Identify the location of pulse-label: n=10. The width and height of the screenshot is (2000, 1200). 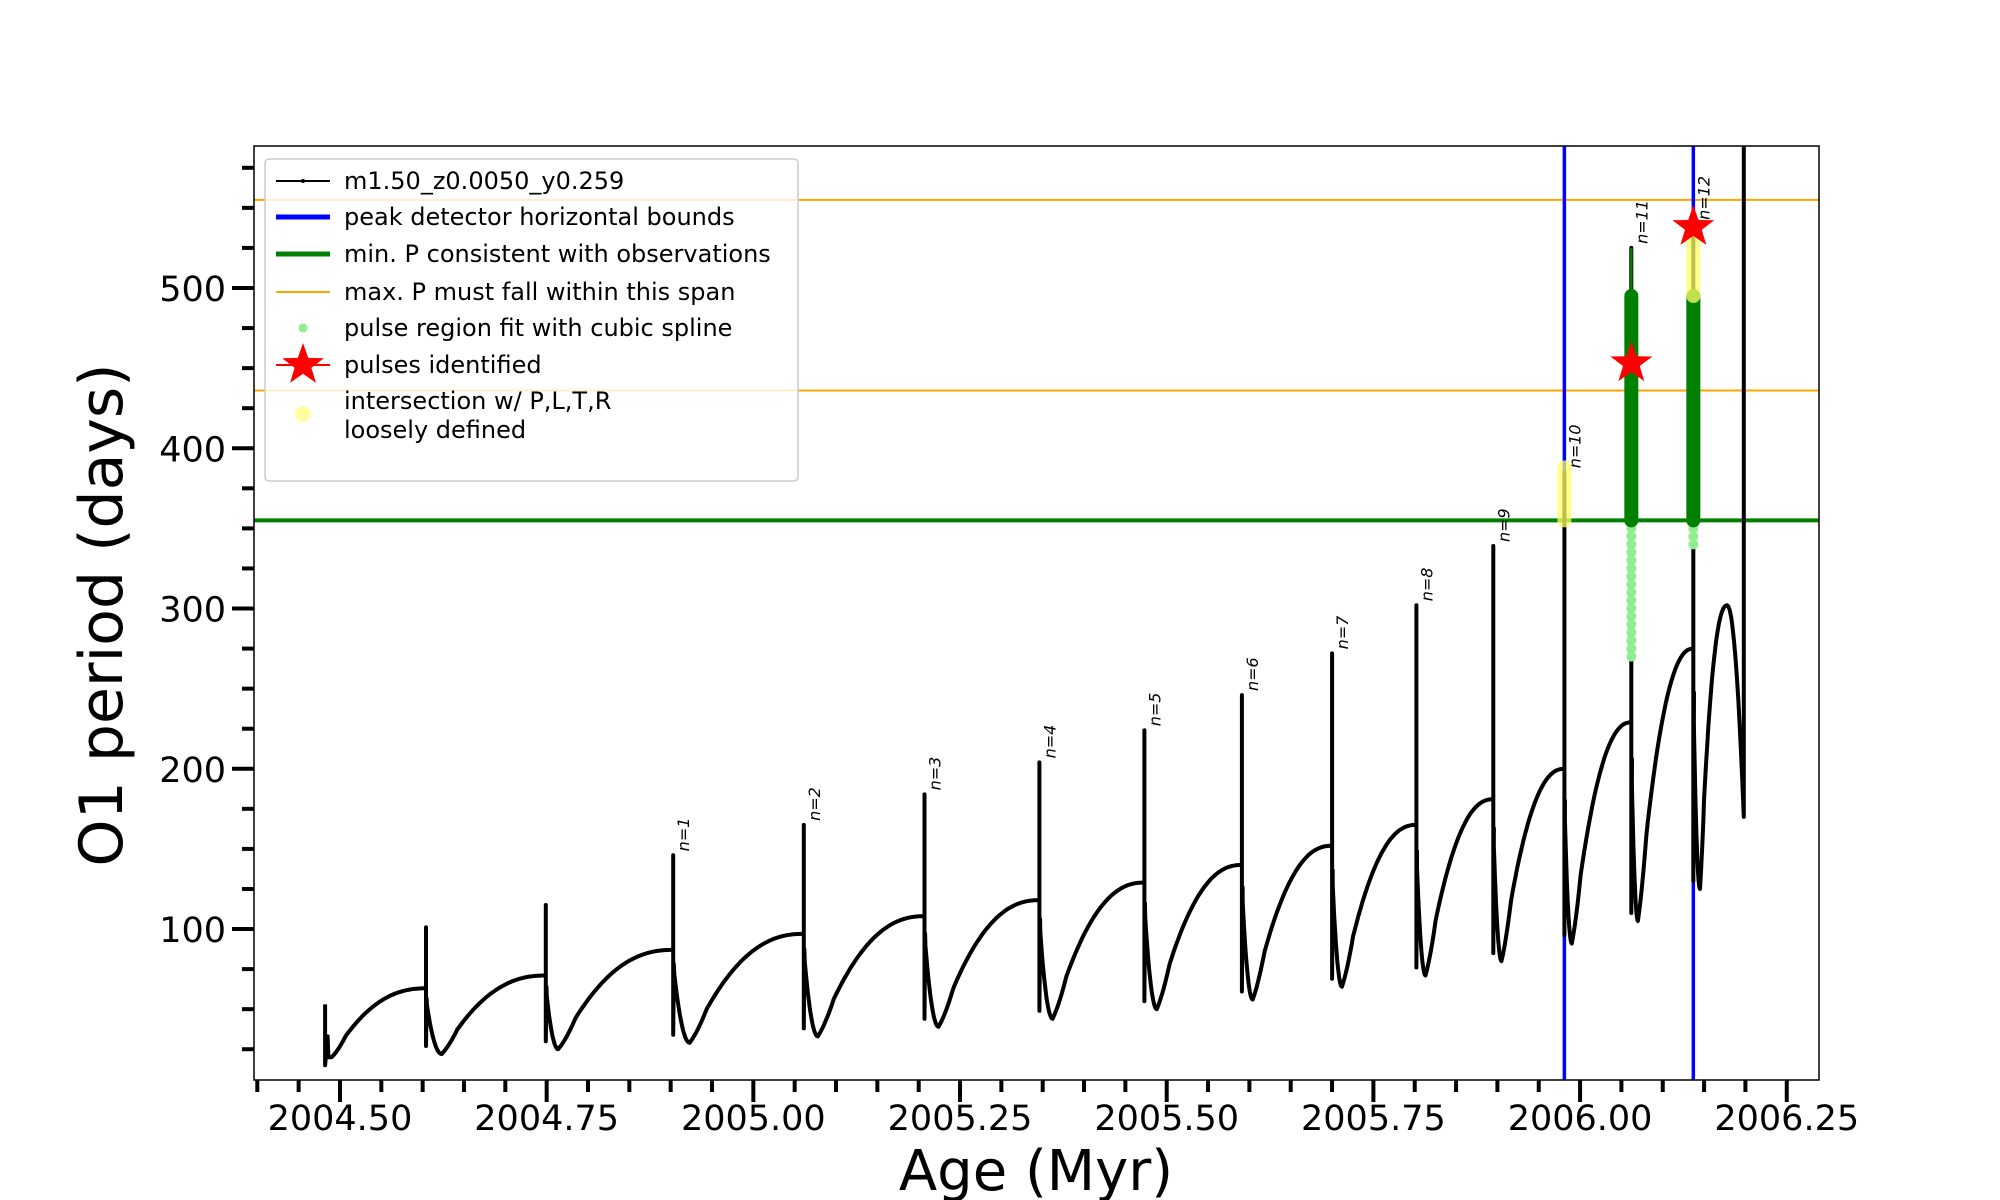
(1574, 446).